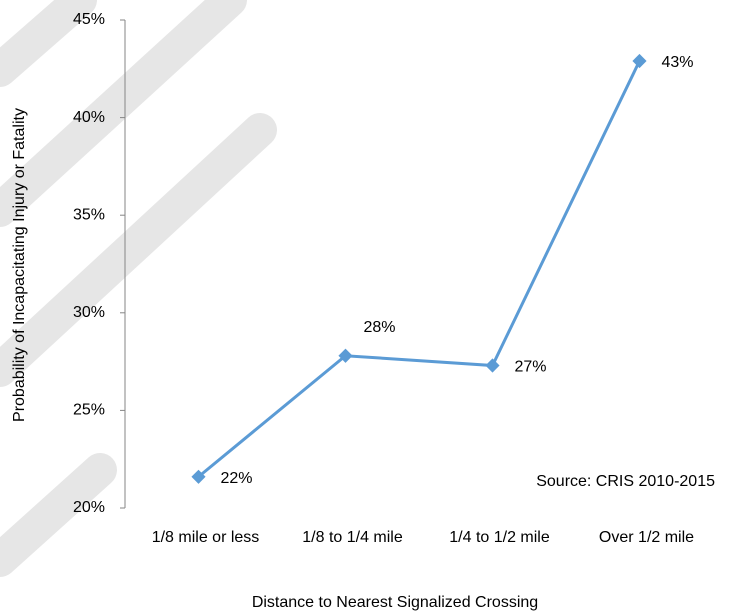  I want to click on y-tick-label: 30%, so click(89, 312).